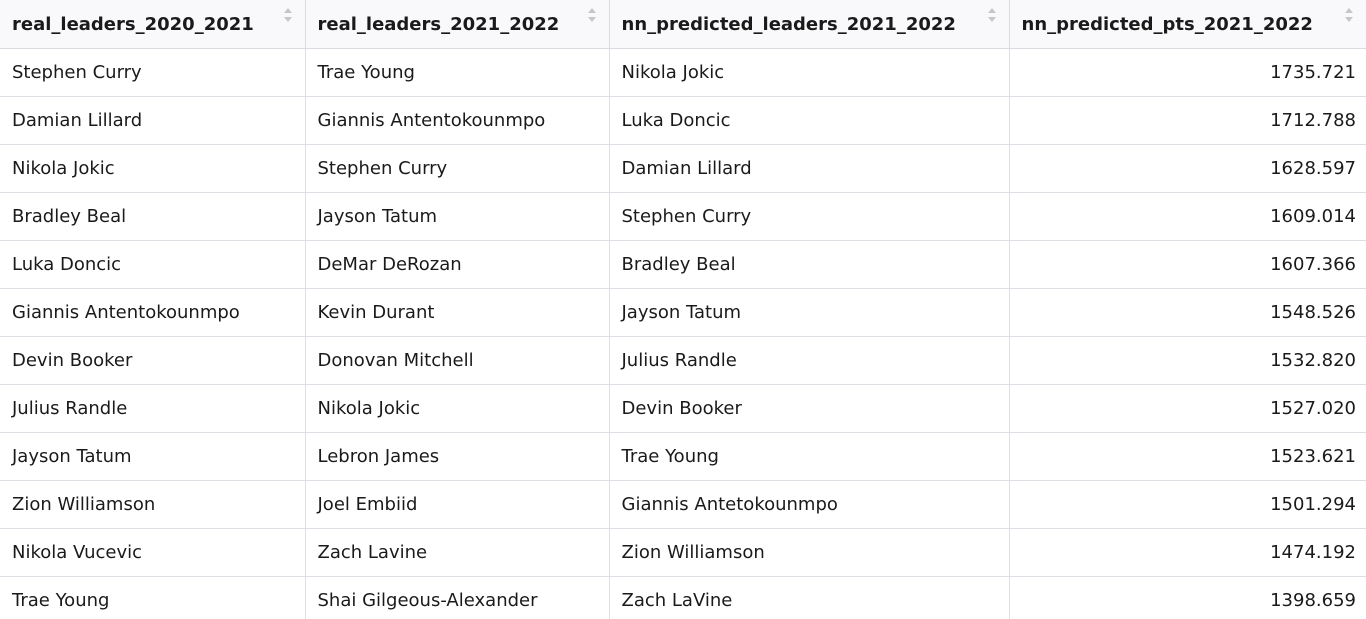 The width and height of the screenshot is (1366, 619). Describe the element at coordinates (809, 72) in the screenshot. I see `nn-predicted-leader-cell: Nikola Jokic` at that location.